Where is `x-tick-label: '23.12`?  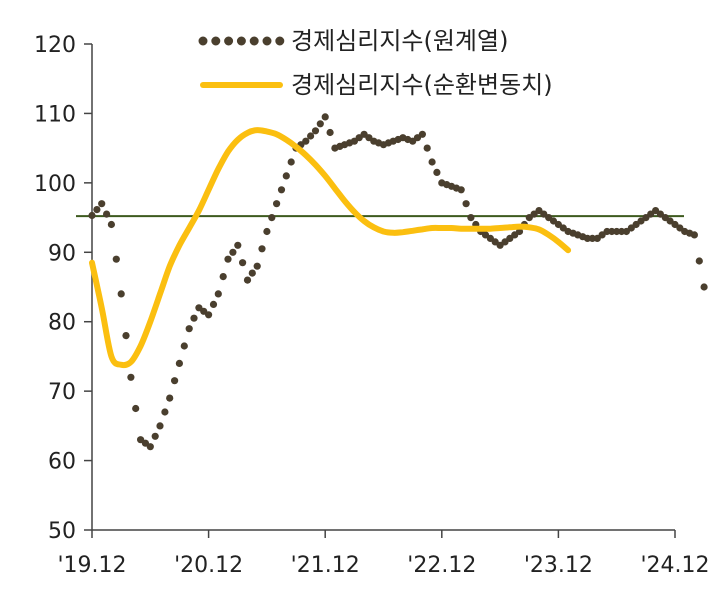
x-tick-label: '23.12 is located at coordinates (558, 565).